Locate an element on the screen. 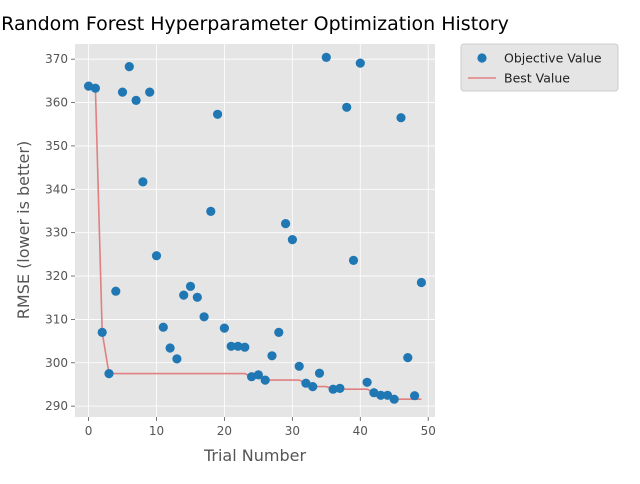  legend: Objective Value Best Value is located at coordinates (539, 67).